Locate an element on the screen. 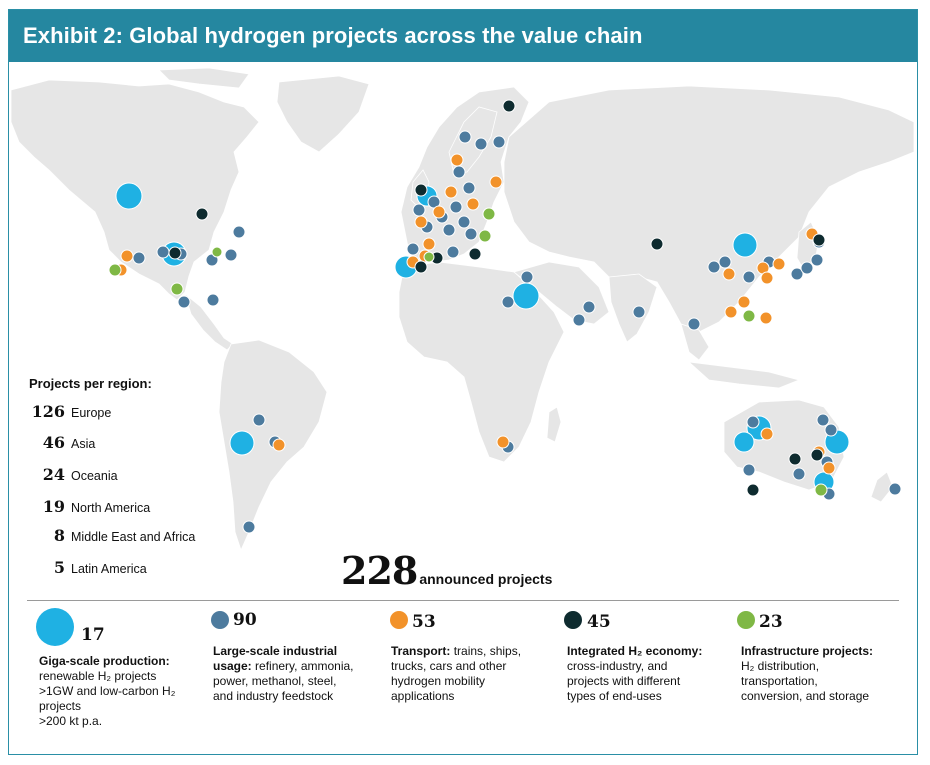  legend-title: Integrated H₂ economy: is located at coordinates (635, 651).